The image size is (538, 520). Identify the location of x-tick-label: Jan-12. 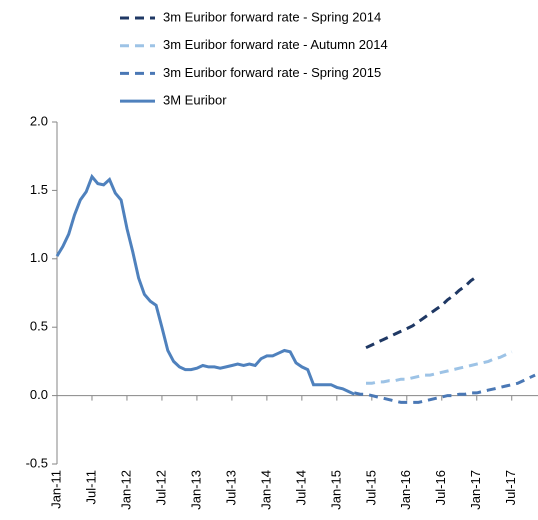
(125, 490).